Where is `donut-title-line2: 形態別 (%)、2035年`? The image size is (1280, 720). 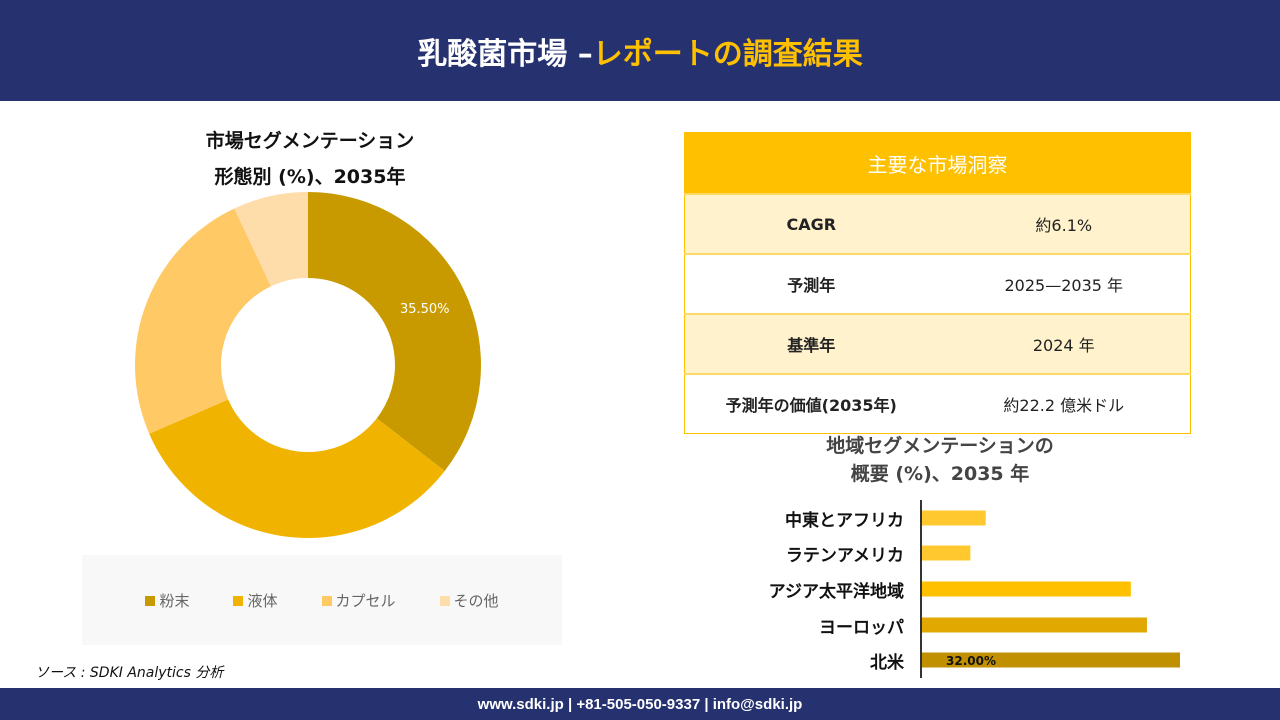
donut-title-line2: 形態別 (%)、2035年 is located at coordinates (310, 177).